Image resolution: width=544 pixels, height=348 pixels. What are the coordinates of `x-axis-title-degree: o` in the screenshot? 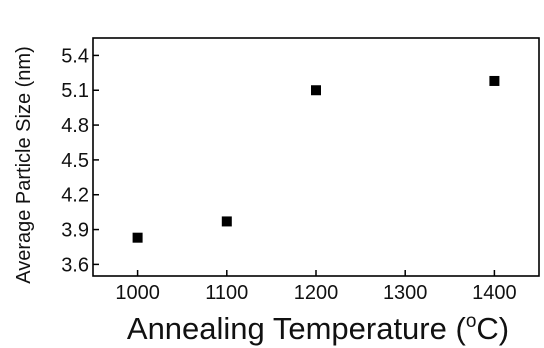 It's located at (471, 321).